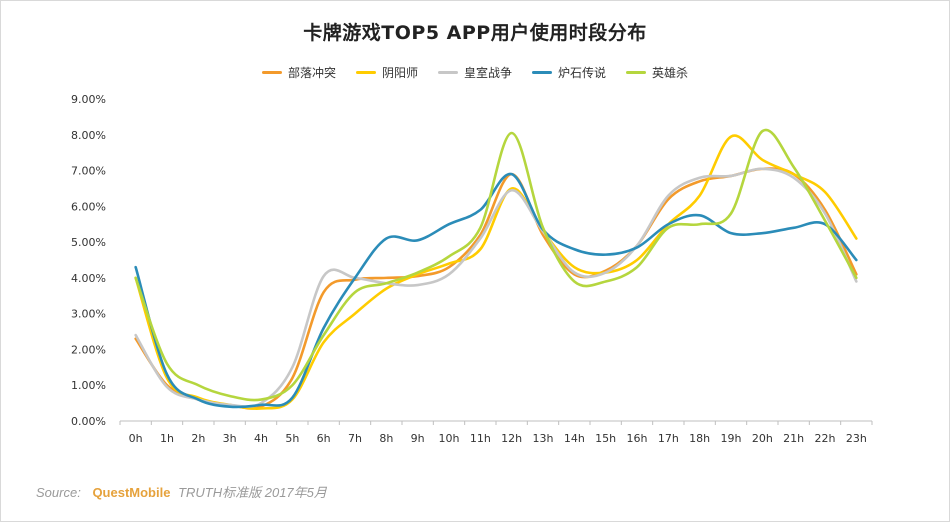 The image size is (950, 522). Describe the element at coordinates (131, 492) in the screenshot. I see `source-brand: QuestMobile` at that location.